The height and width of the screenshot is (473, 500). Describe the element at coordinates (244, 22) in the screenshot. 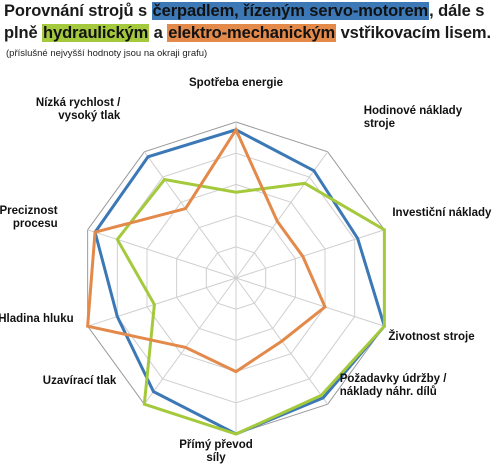

I see `title-part-2: , dále s plně` at that location.